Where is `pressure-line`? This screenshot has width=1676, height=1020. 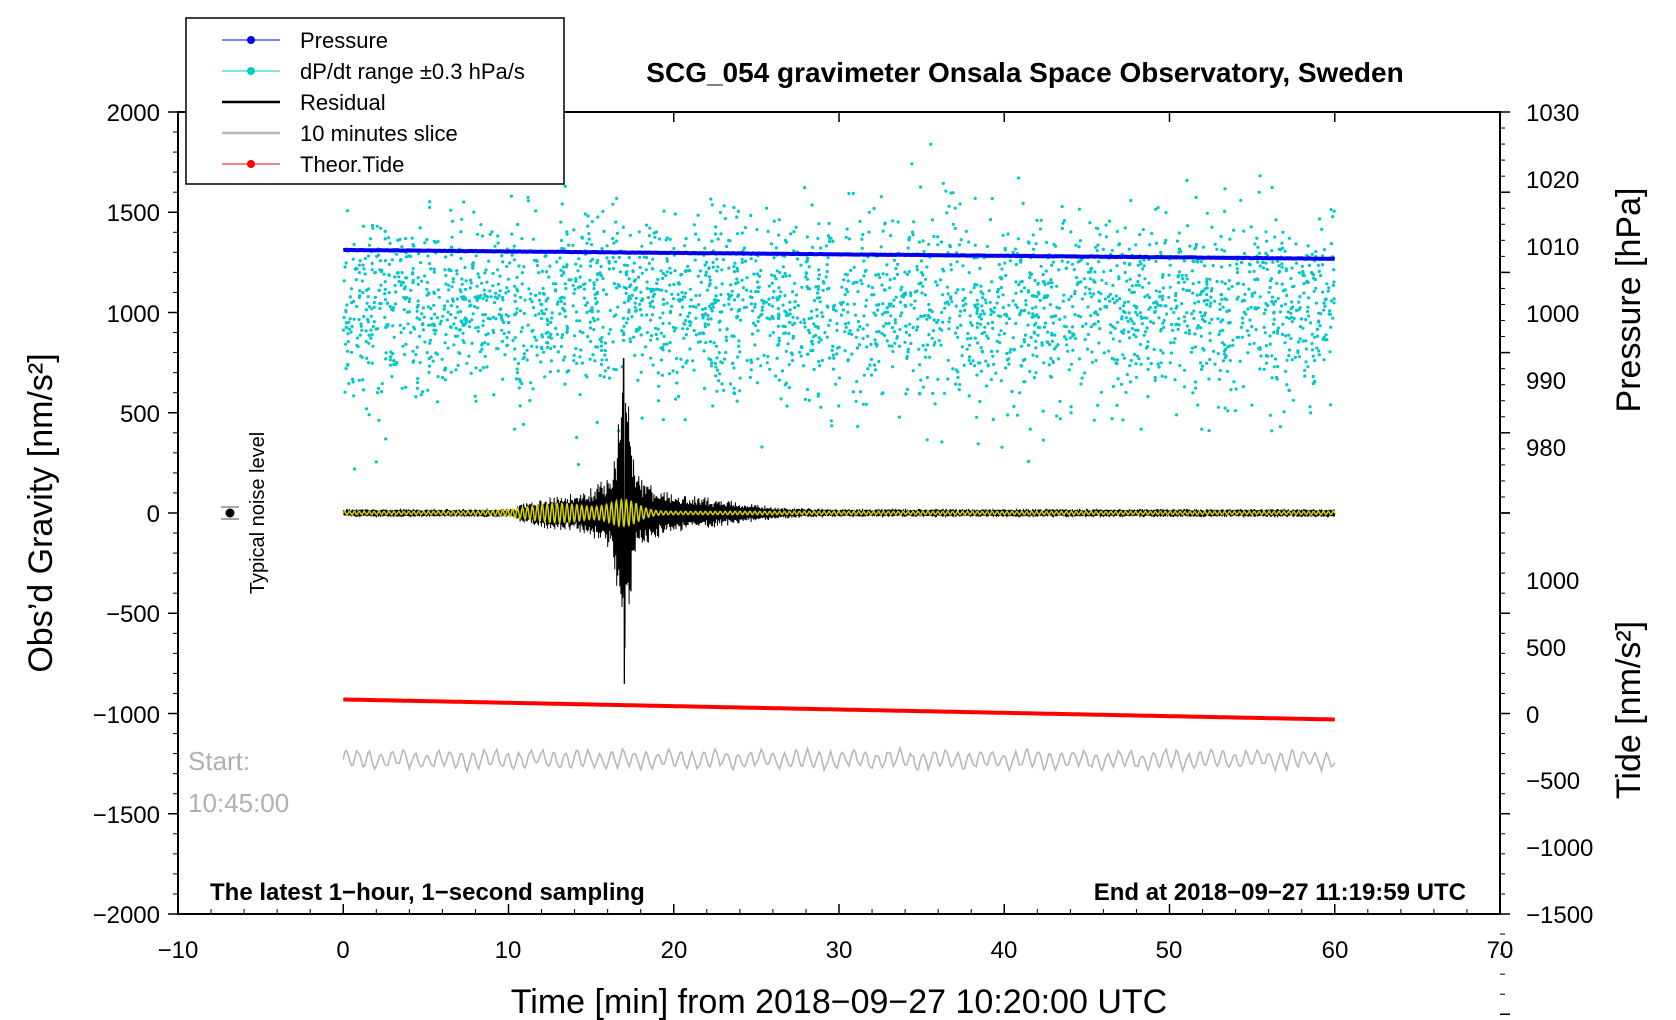
pressure-line is located at coordinates (839, 254).